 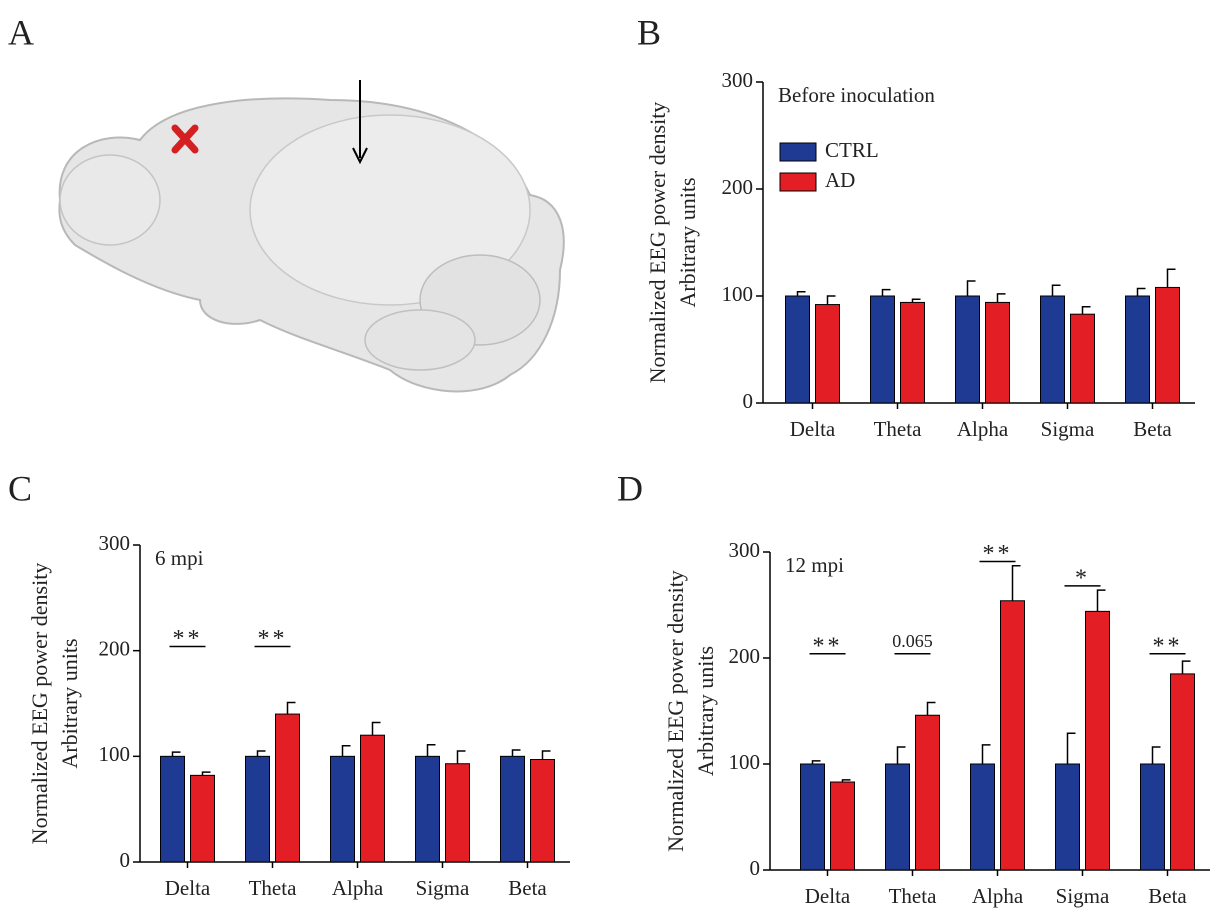 I want to click on panel-label: D, so click(x=630, y=488).